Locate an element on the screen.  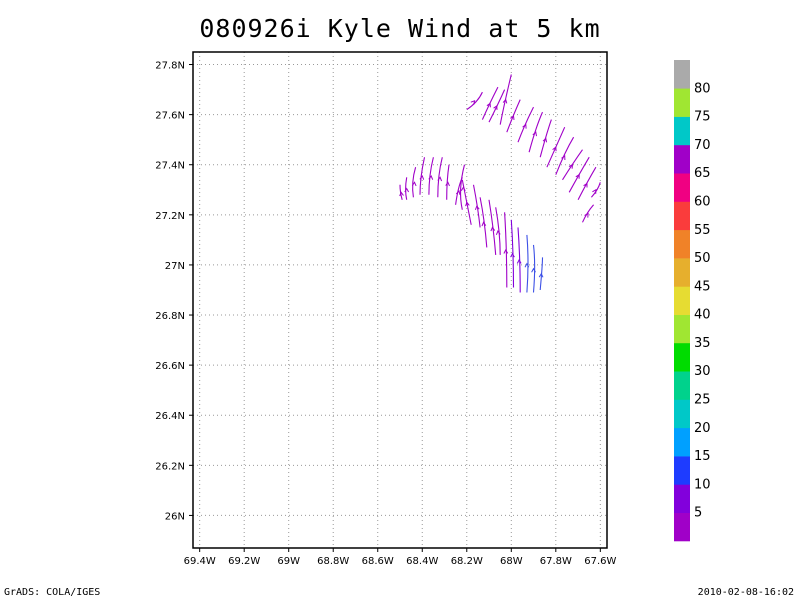
colorbar-label: 45 is located at coordinates (702, 286).